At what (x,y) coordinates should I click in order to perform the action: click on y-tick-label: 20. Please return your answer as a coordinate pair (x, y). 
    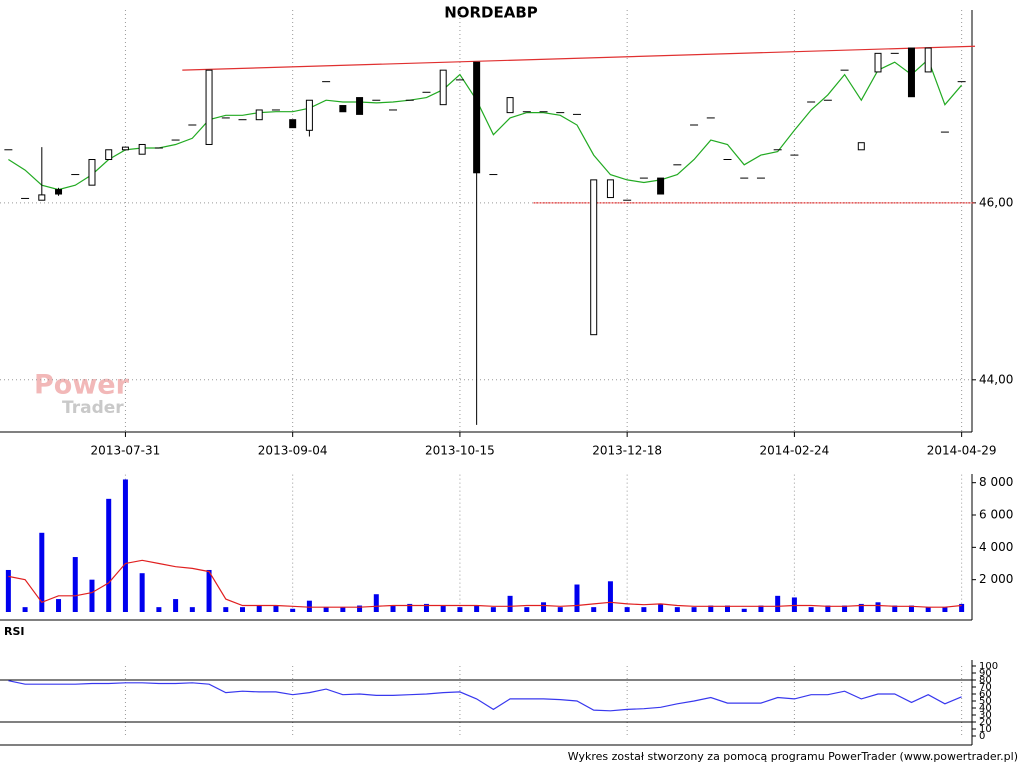
    Looking at the image, I should click on (985, 722).